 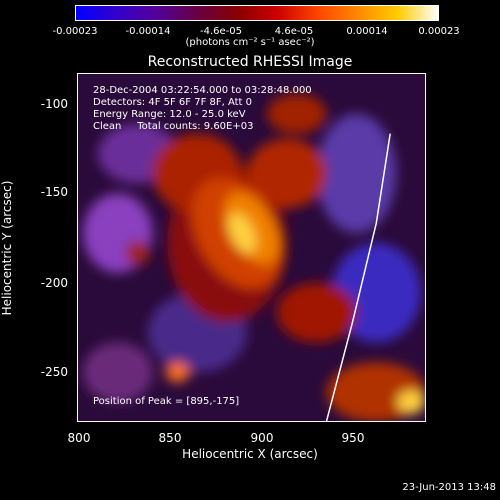 I want to click on colorbar-tick: -4.6e-05, so click(x=221, y=31).